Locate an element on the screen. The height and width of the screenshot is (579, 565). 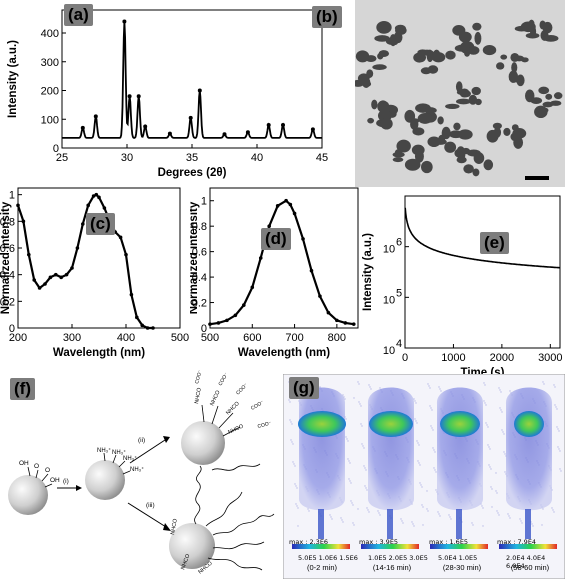
time-label-1: (0-2 min) is located at coordinates (321, 567).